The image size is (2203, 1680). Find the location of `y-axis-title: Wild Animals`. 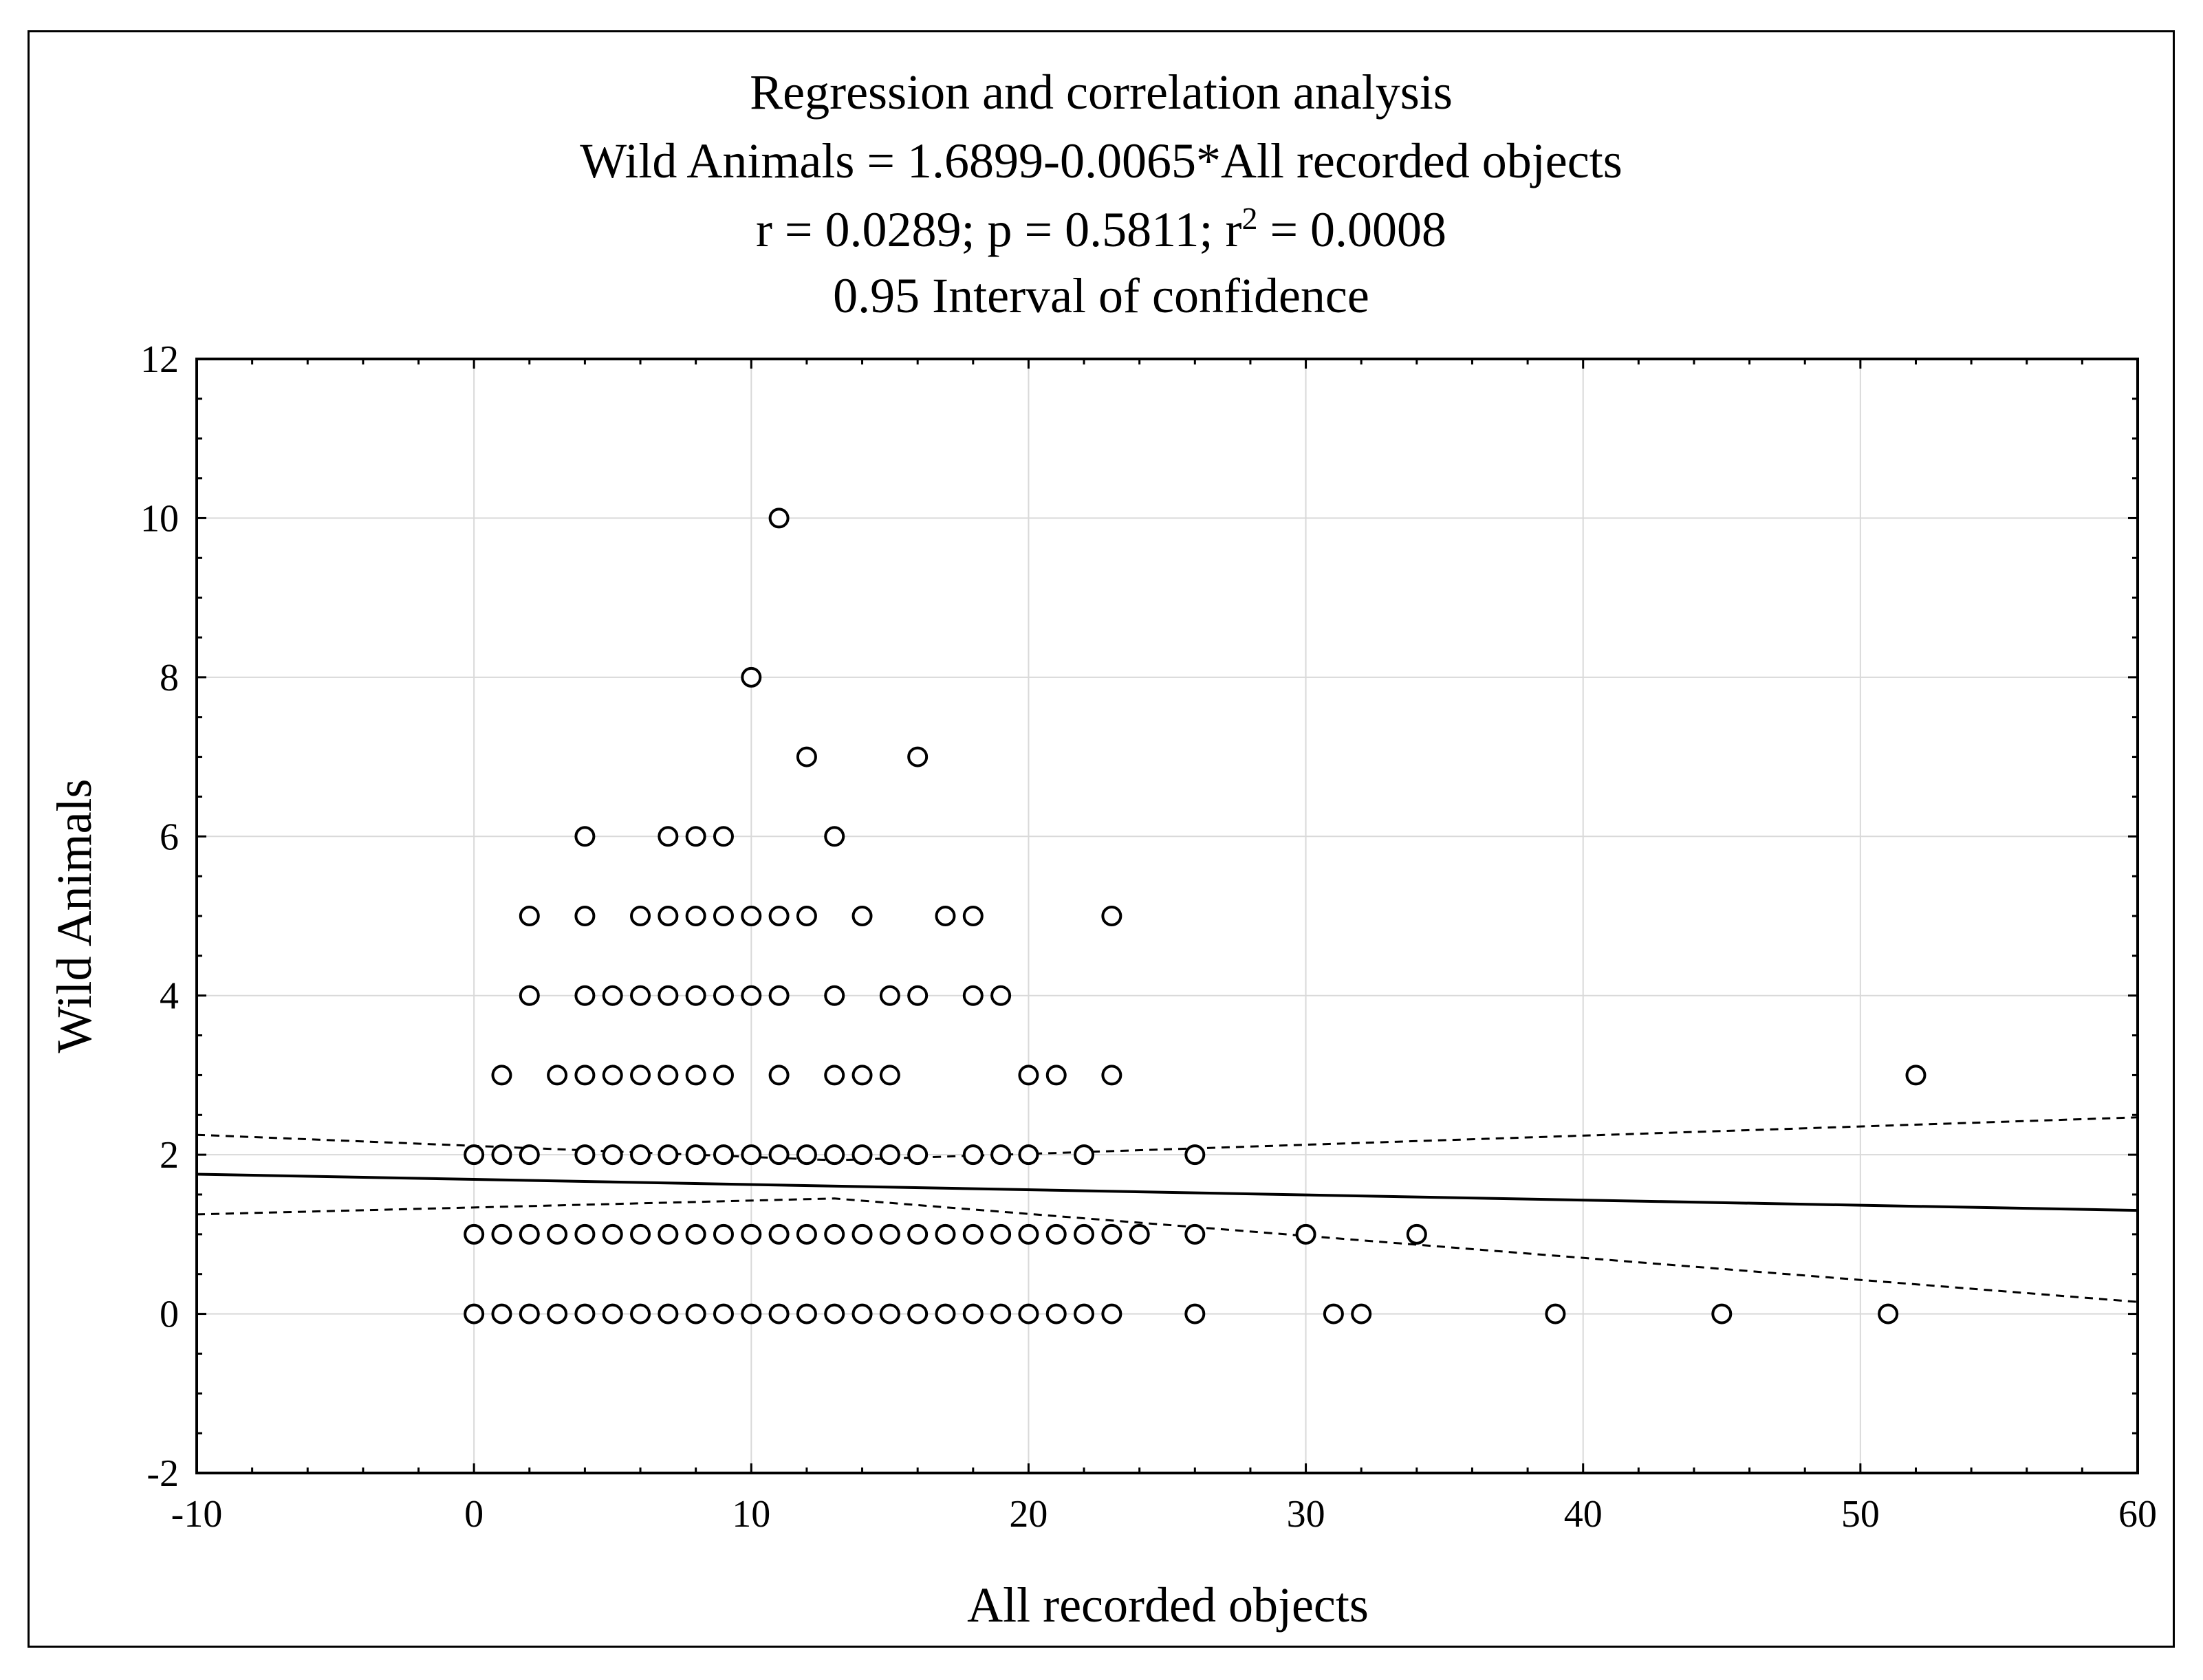

y-axis-title: Wild Animals is located at coordinates (74, 915).